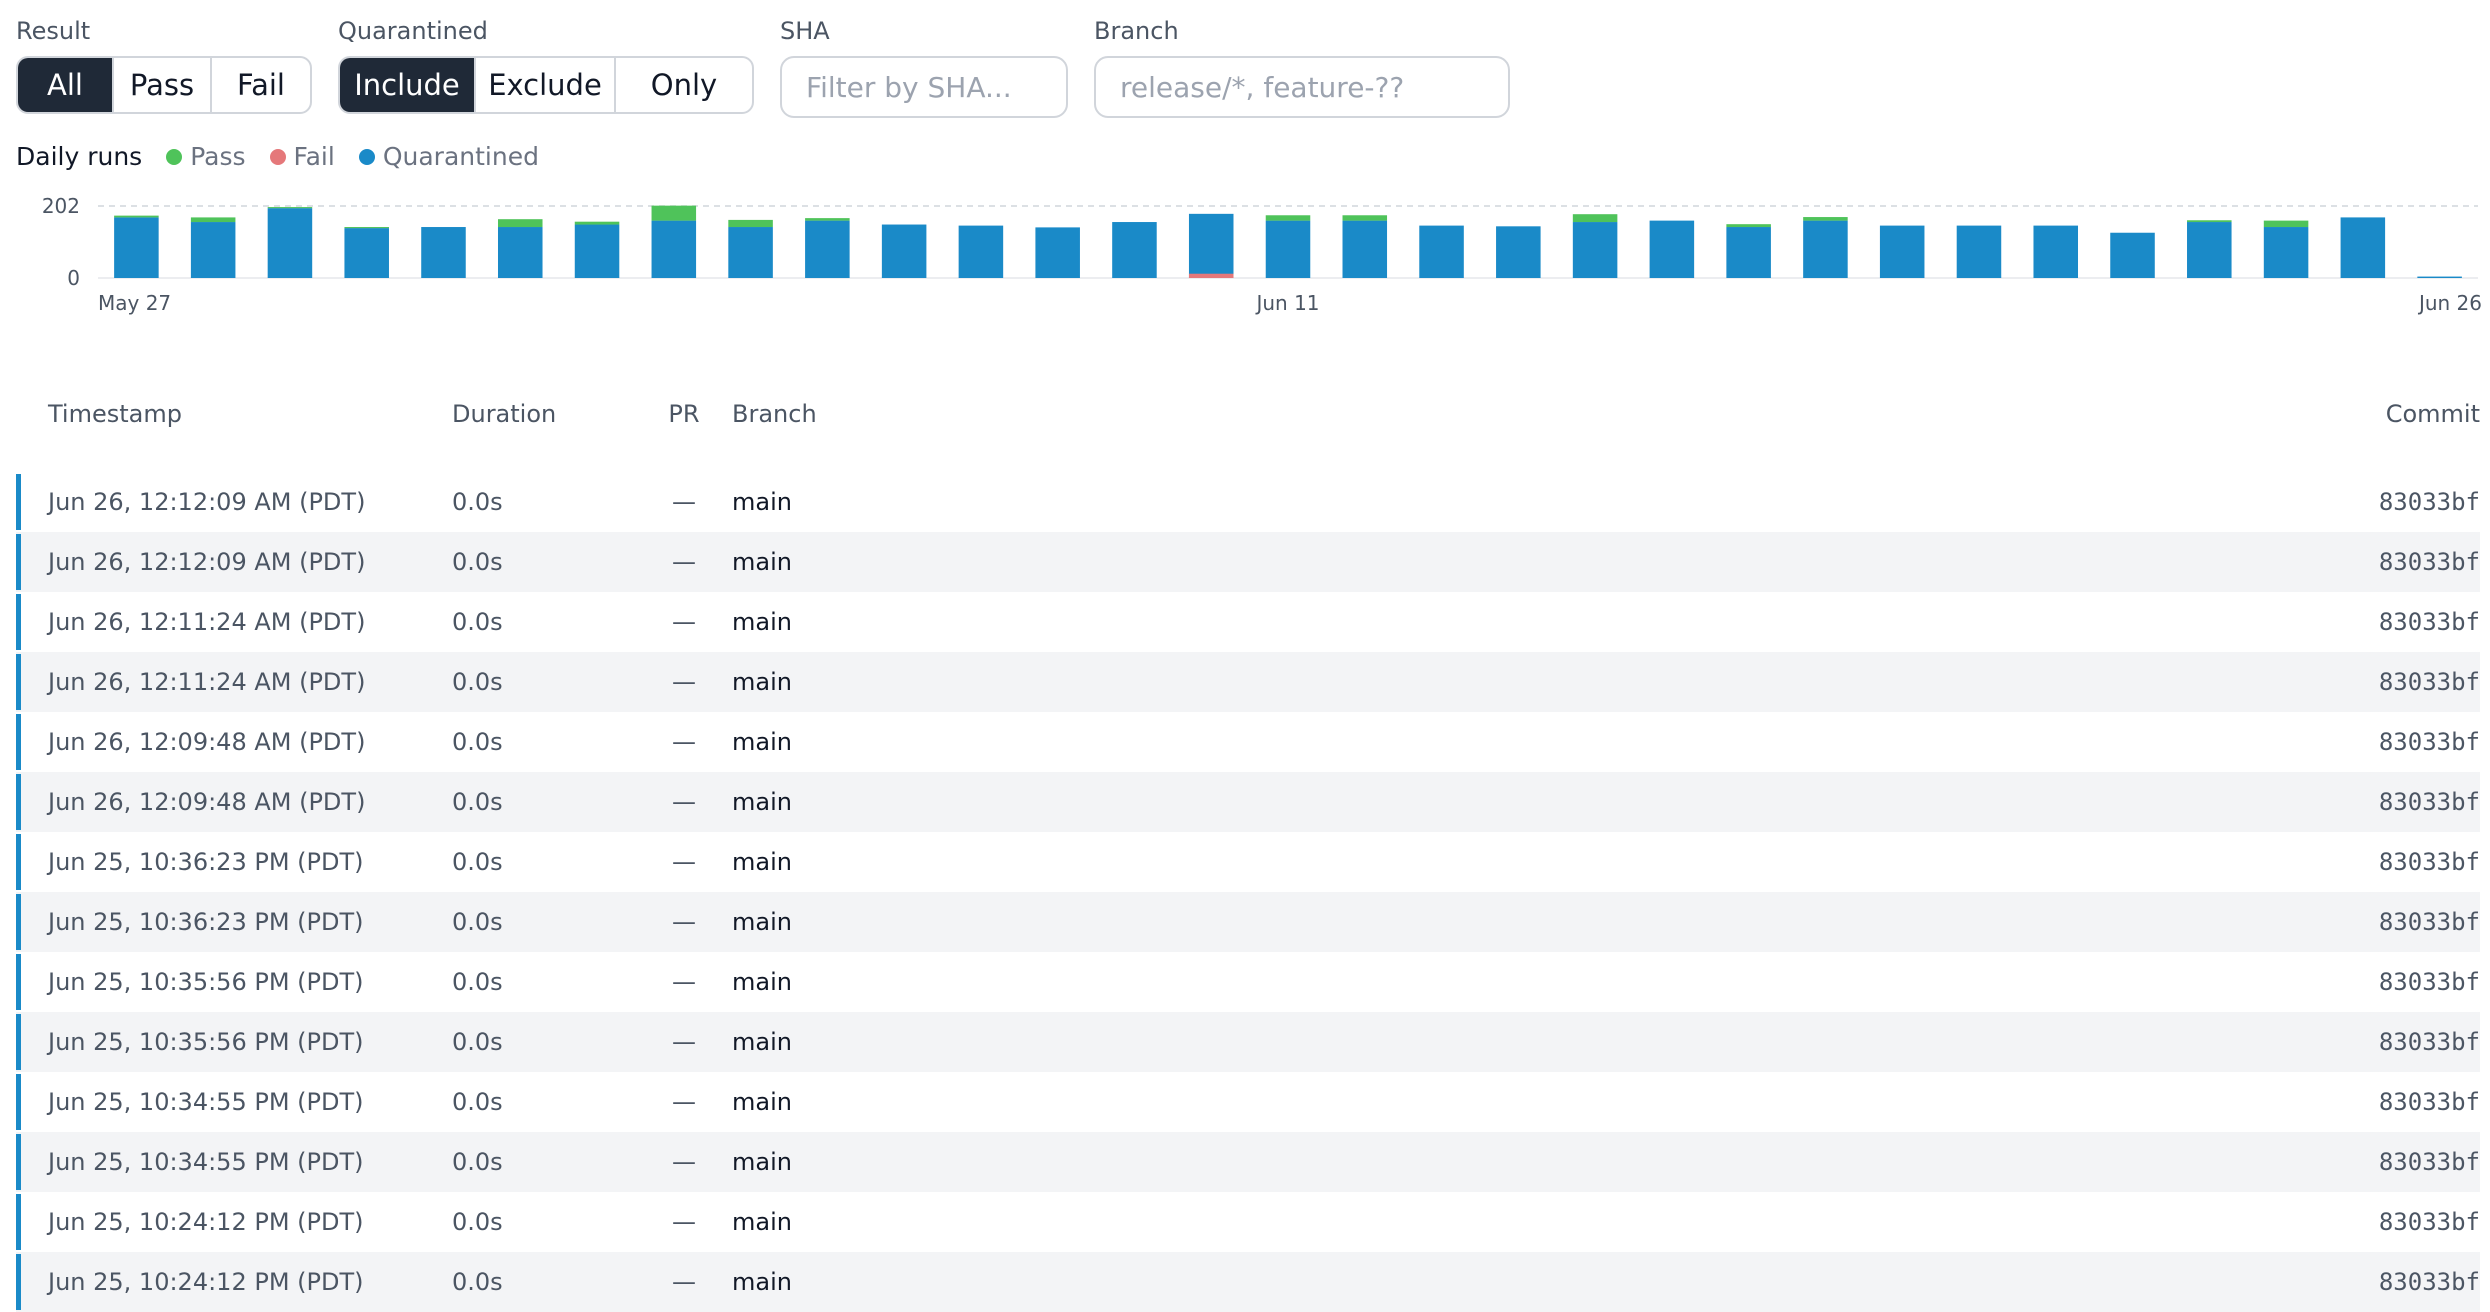 The image size is (2490, 1312). Describe the element at coordinates (261, 85) in the screenshot. I see `result-option-fail: Fail` at that location.